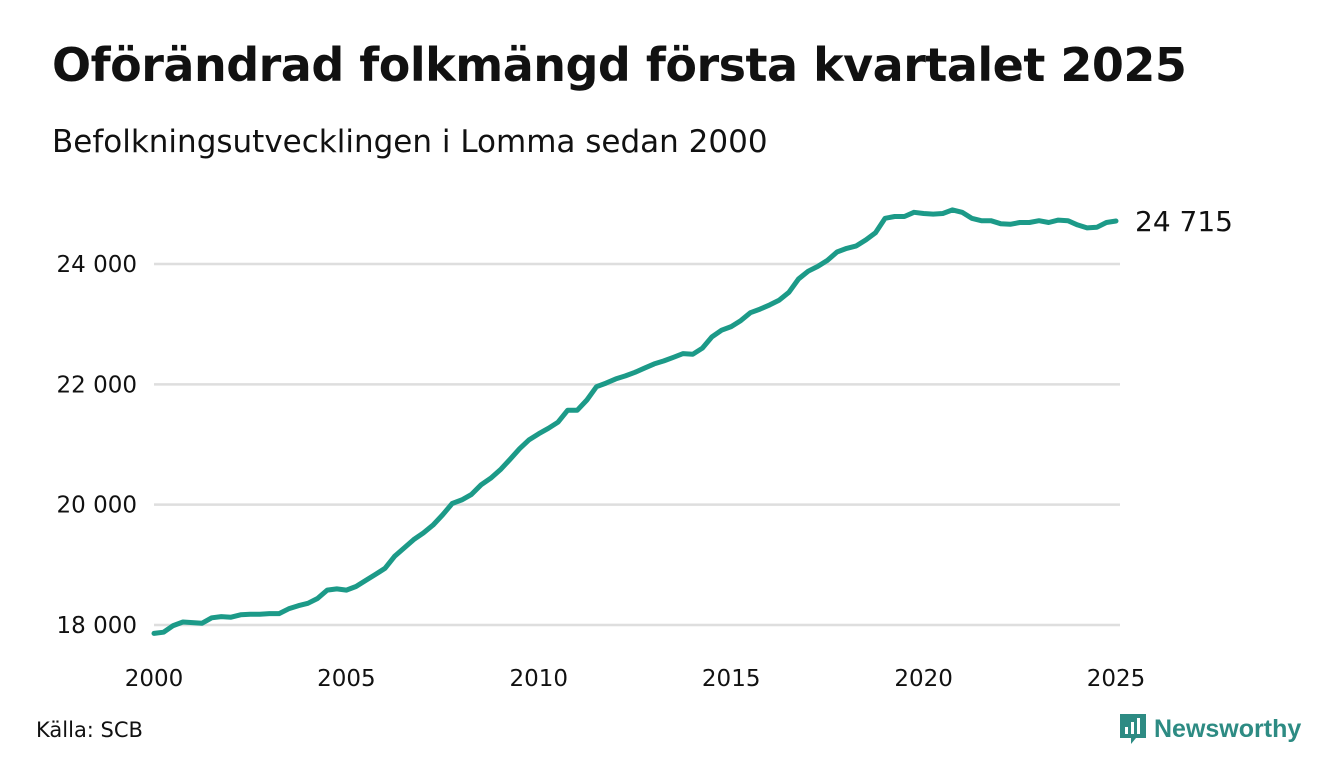  Describe the element at coordinates (97, 506) in the screenshot. I see `y-tick-label: 20 000` at that location.